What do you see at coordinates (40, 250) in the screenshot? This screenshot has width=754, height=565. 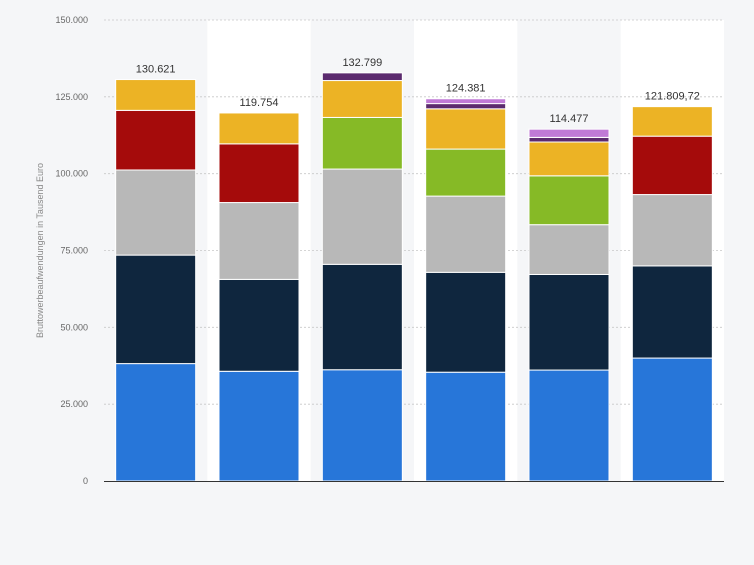 I see `y-axis-label: Bruttowerbeaufwendungen in Tausend Euro` at bounding box center [40, 250].